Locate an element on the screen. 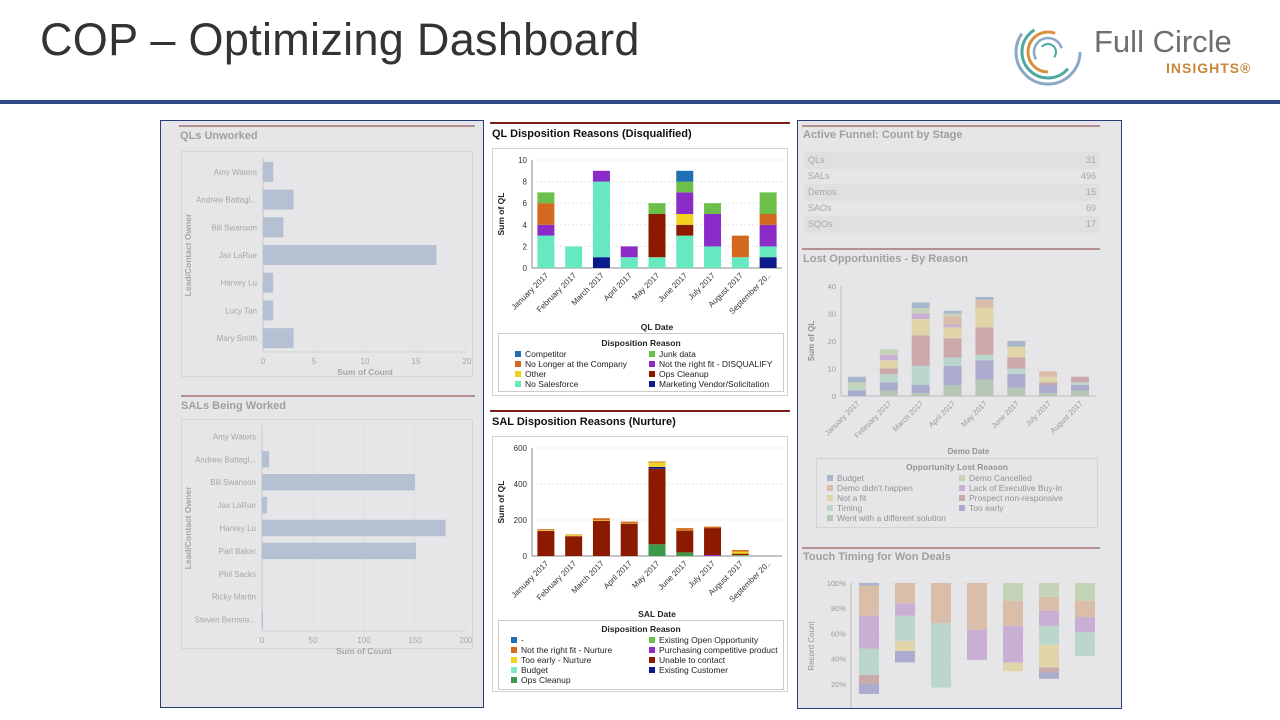  legend-item: Too early - Nurture is located at coordinates (551, 660).